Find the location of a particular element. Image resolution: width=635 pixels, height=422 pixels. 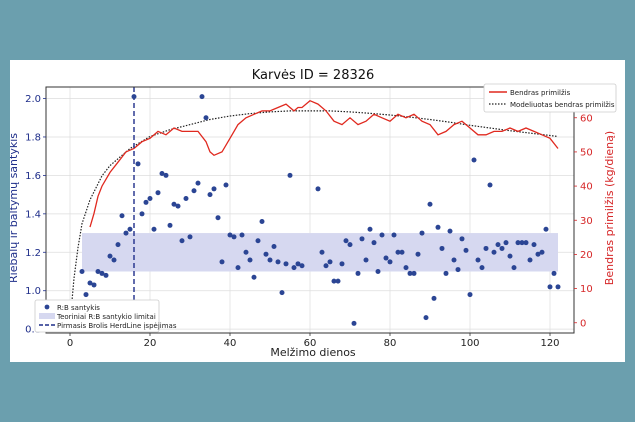

legend-label-alert: Pirmasis Brolis HerdLine įspėjimas is located at coordinates (117, 326).